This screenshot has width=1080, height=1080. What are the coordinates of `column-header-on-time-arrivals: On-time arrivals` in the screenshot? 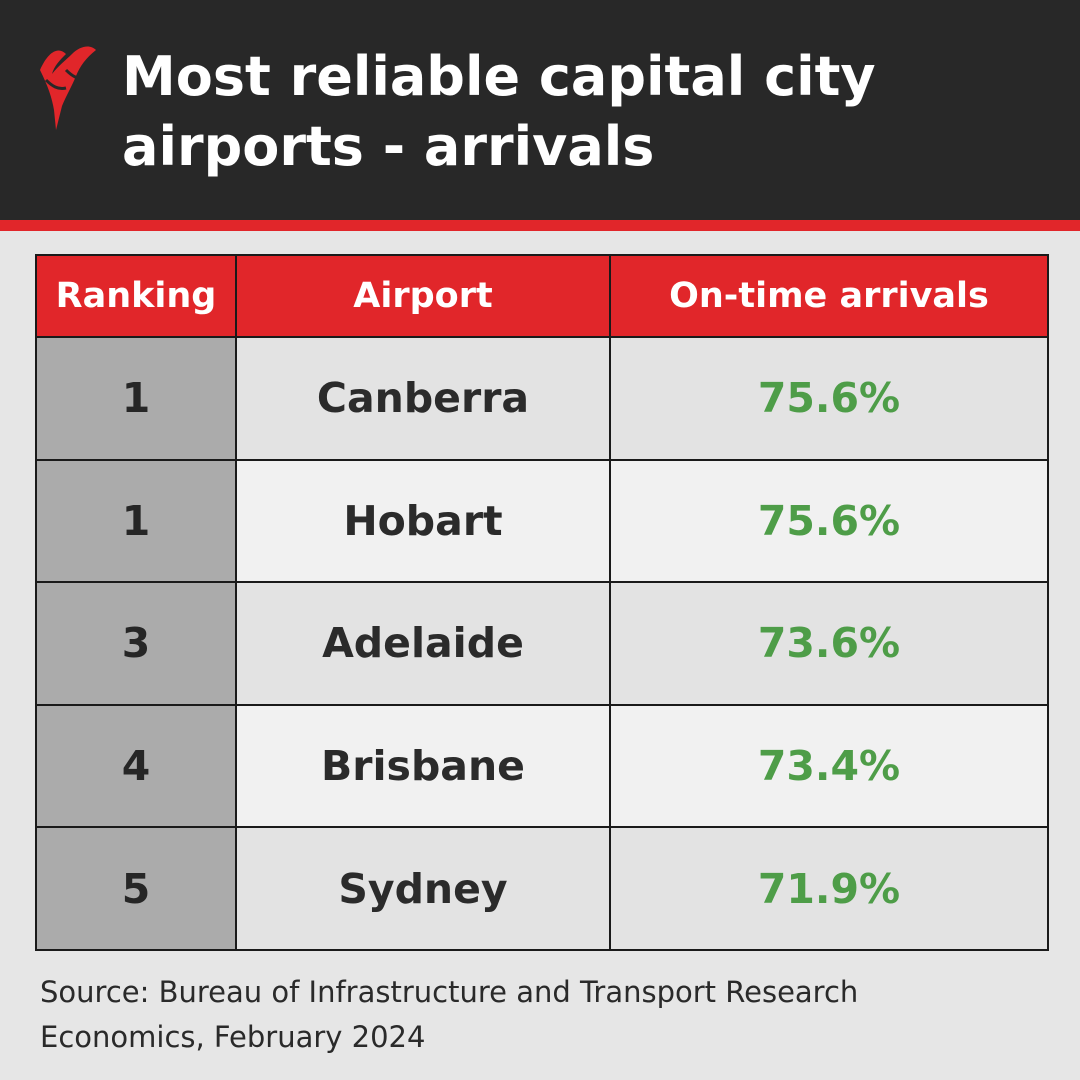 It's located at (829, 296).